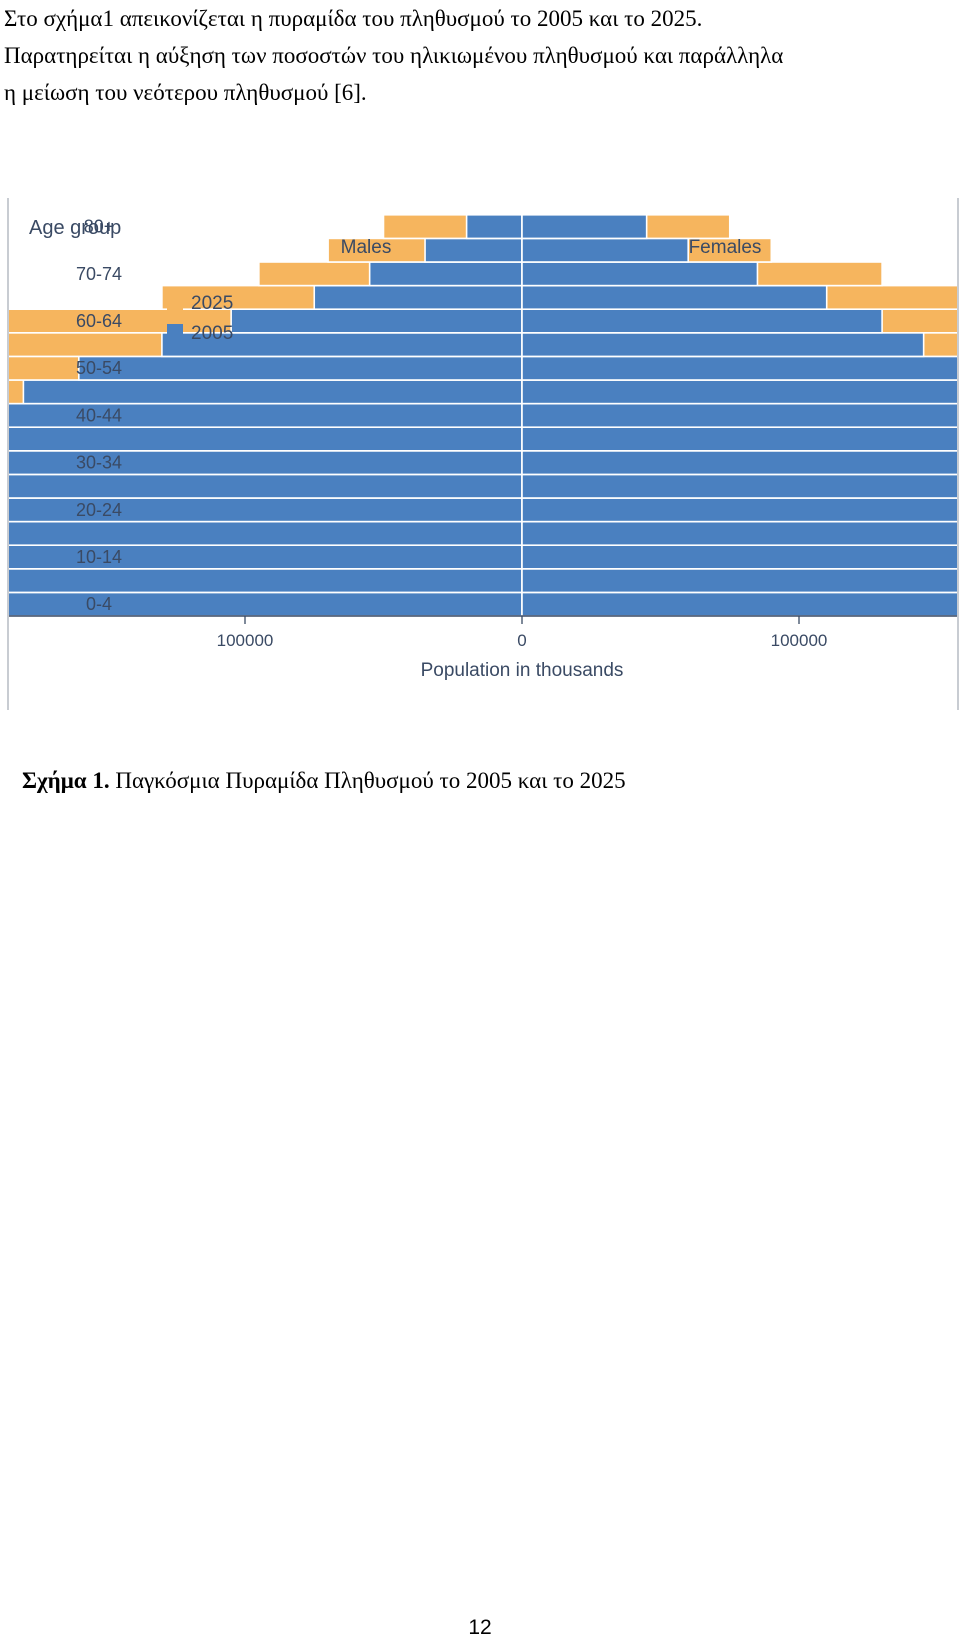 The image size is (960, 1645). I want to click on legend-label-2005: 2005, so click(212, 333).